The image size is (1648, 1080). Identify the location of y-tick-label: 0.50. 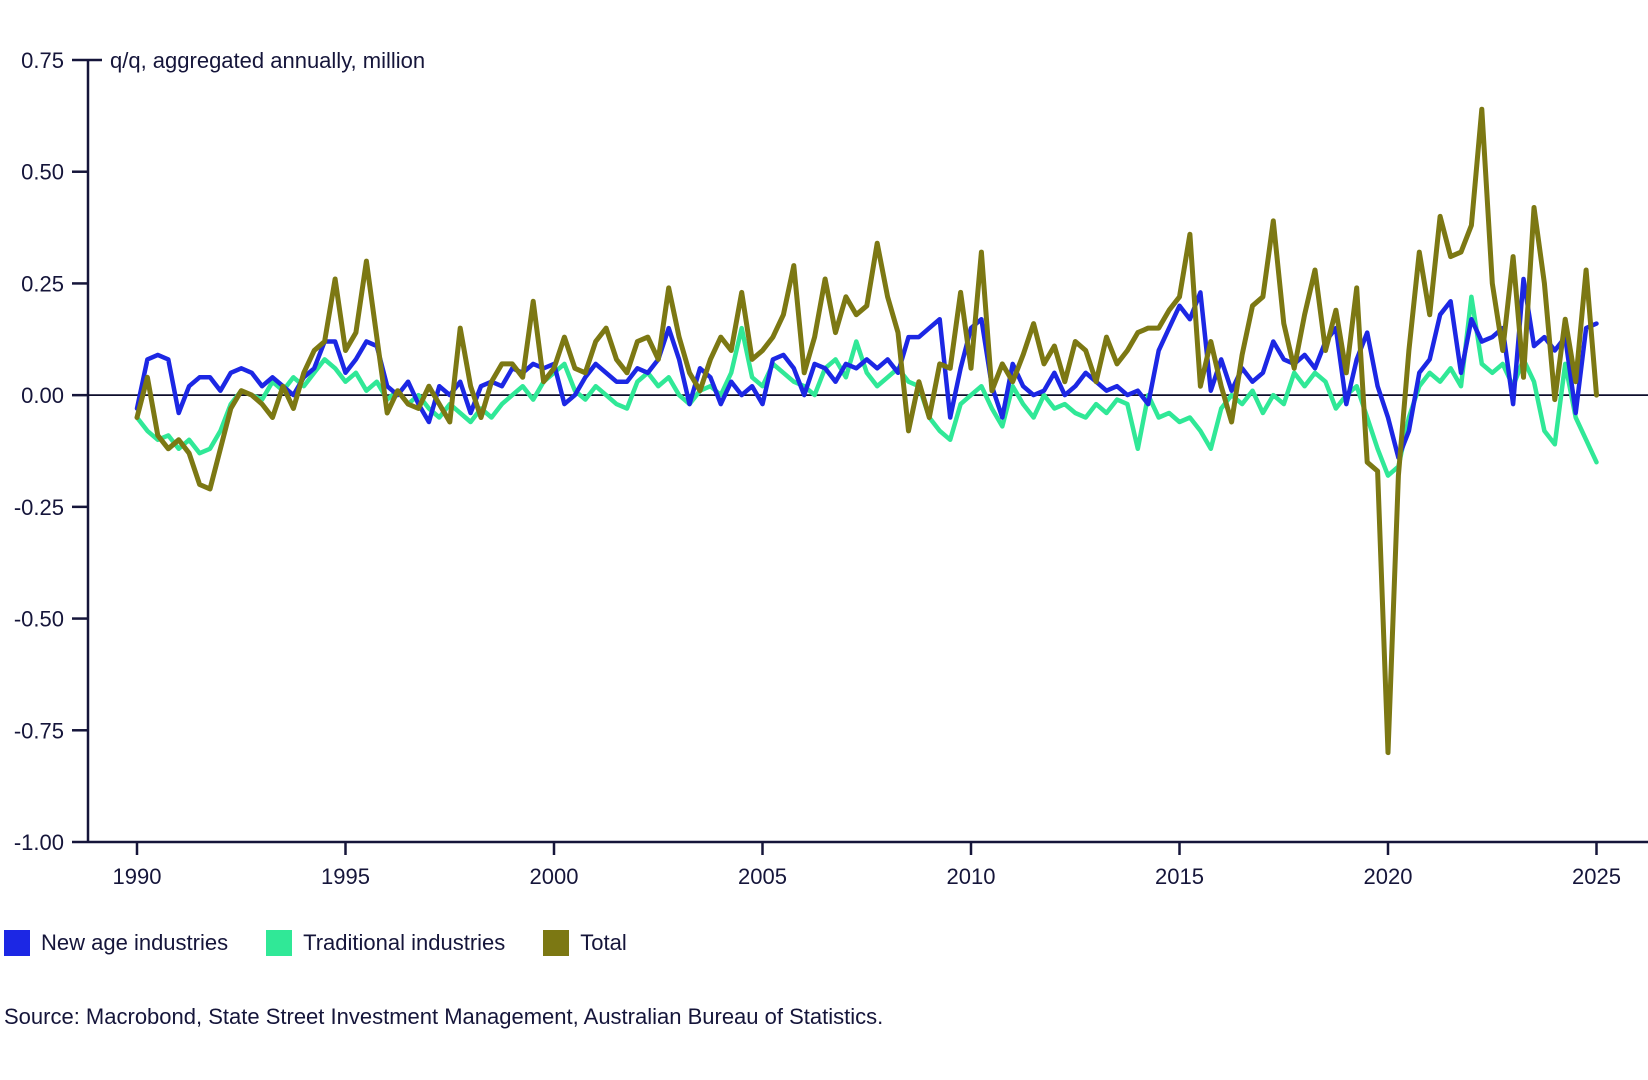
(42, 172).